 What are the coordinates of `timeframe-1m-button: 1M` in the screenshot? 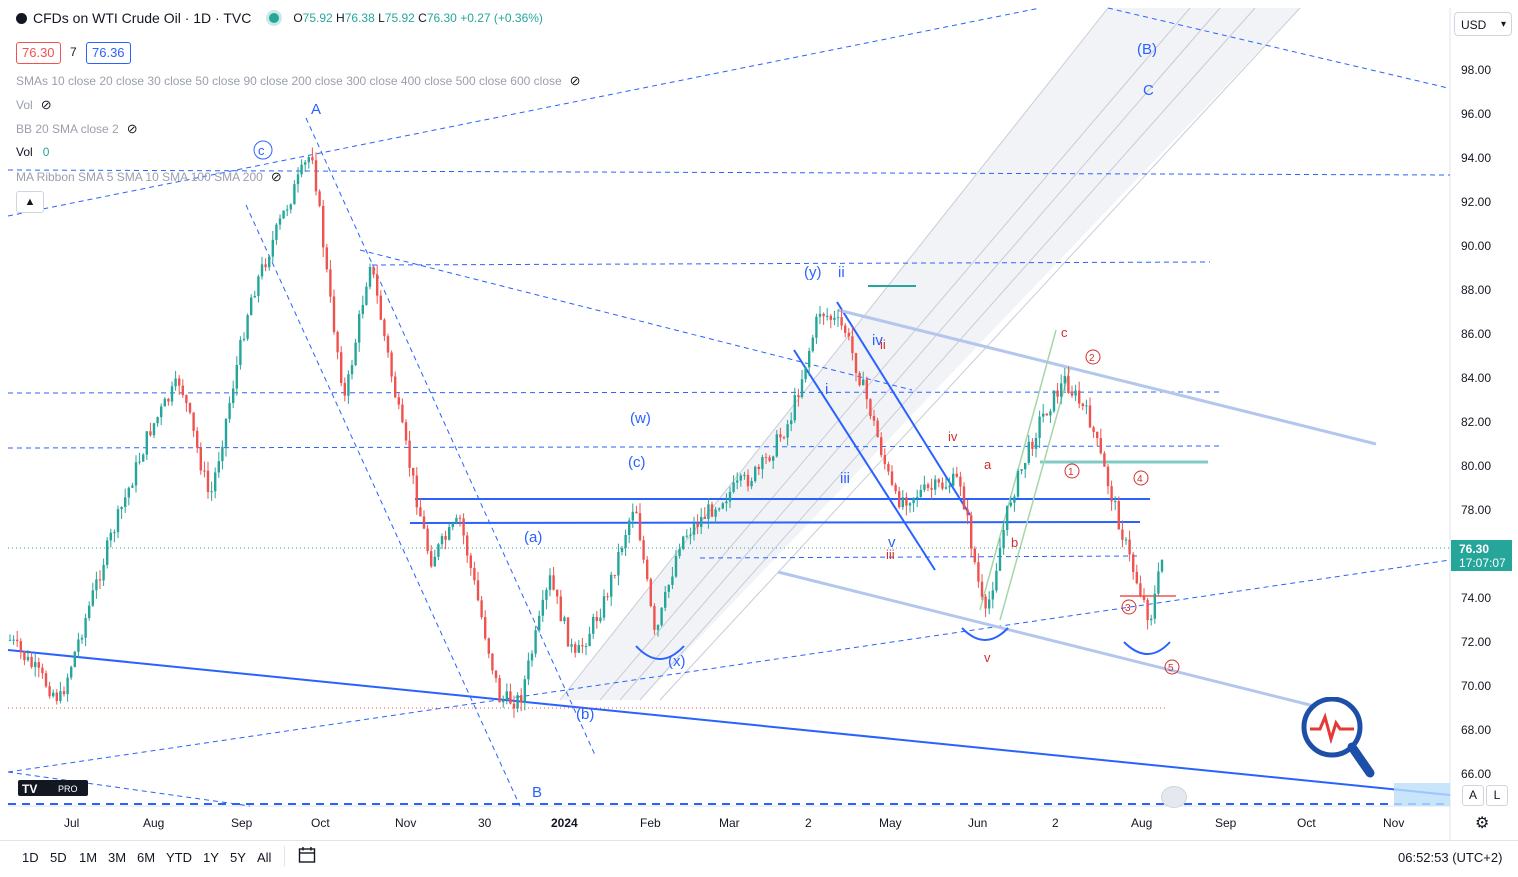 It's located at (88, 857).